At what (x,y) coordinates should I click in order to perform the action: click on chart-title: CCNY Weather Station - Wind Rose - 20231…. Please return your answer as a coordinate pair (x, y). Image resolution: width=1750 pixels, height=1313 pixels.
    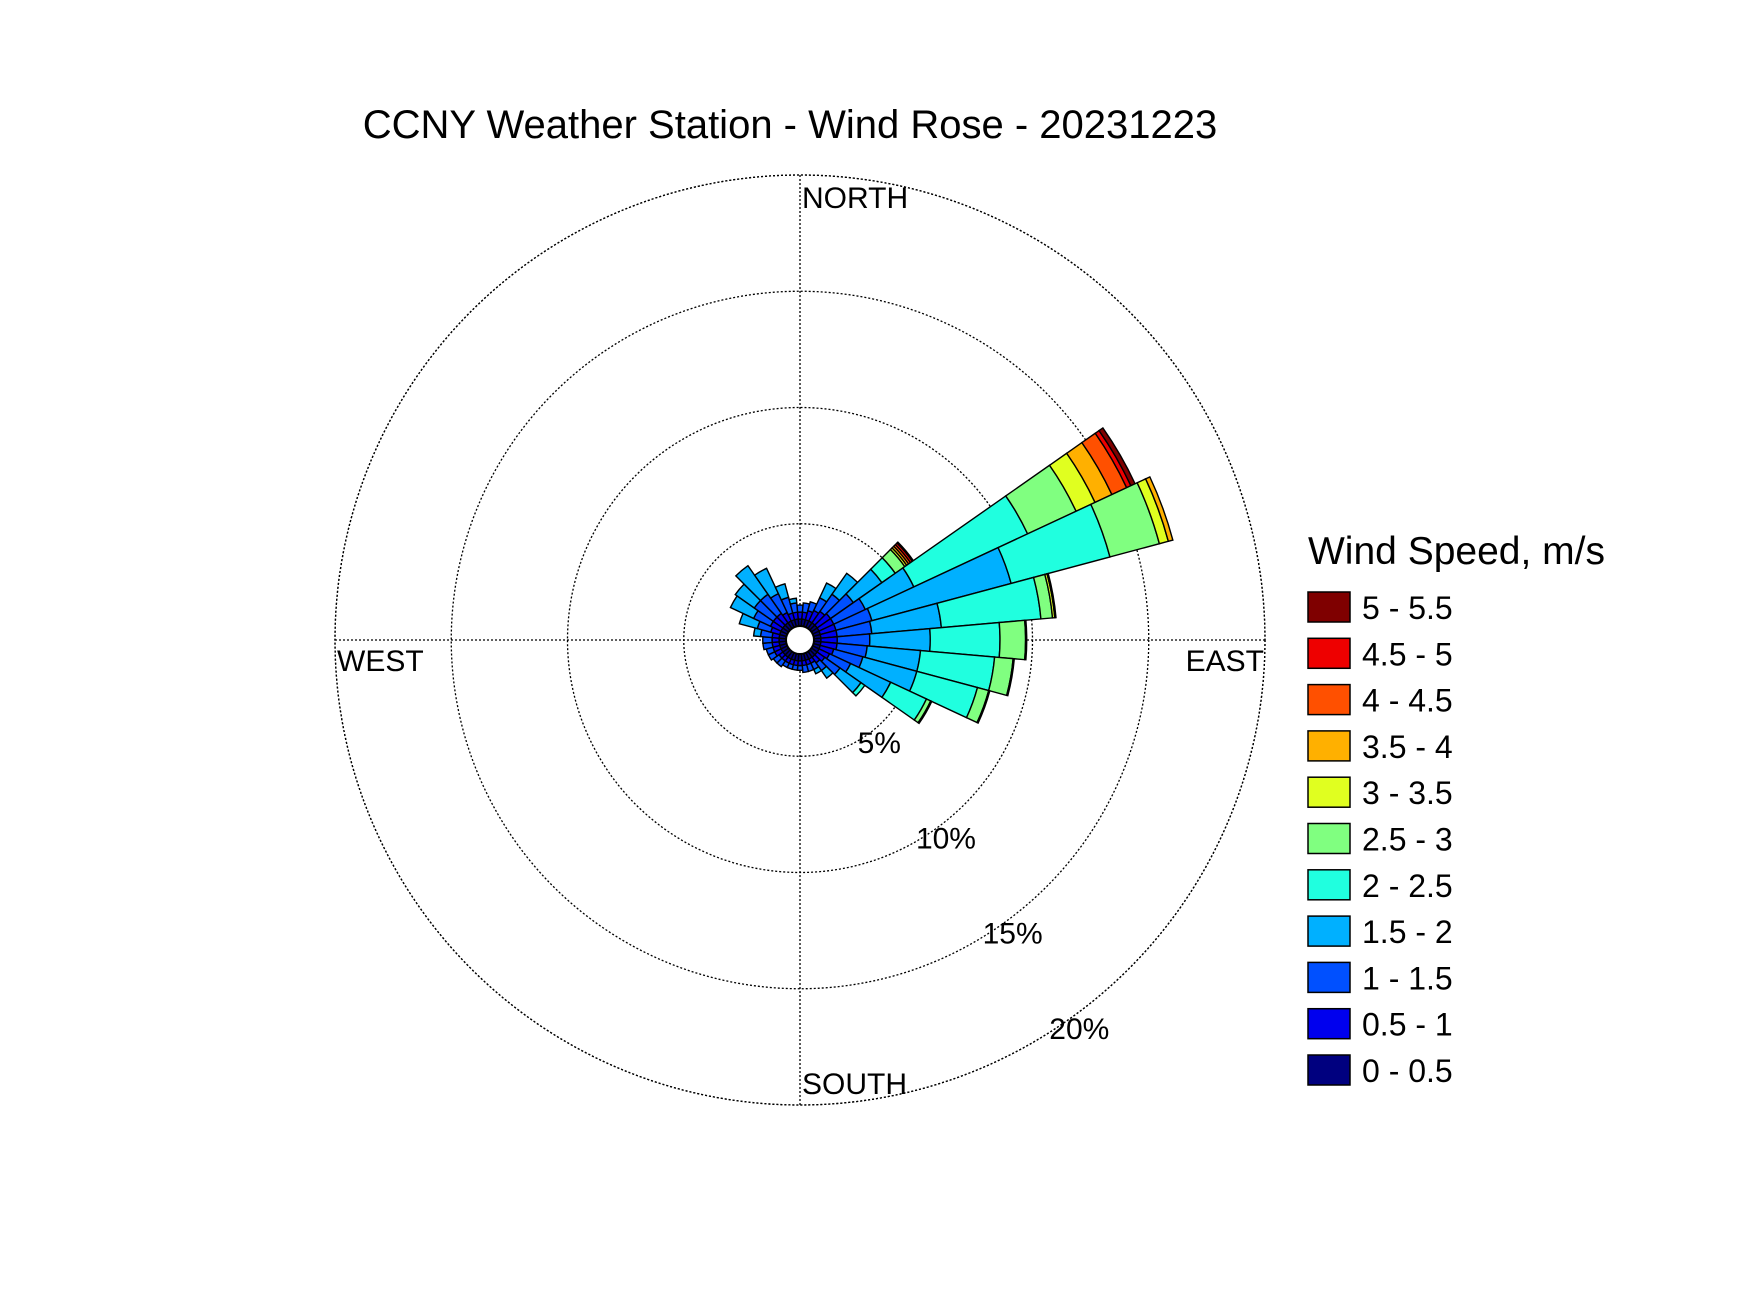
    Looking at the image, I should click on (790, 125).